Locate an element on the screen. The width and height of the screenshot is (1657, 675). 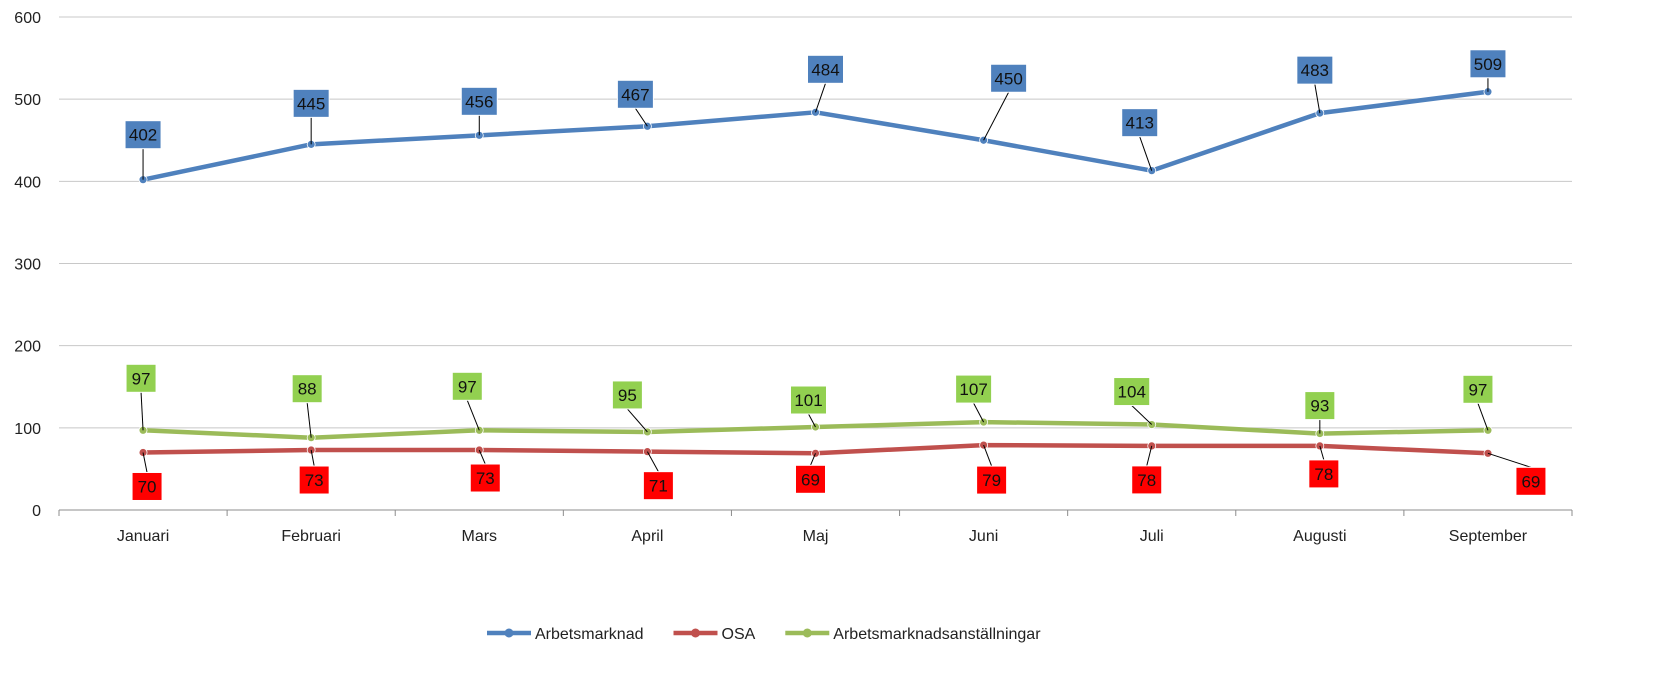
x-tick-label: Juli is located at coordinates (1152, 536).